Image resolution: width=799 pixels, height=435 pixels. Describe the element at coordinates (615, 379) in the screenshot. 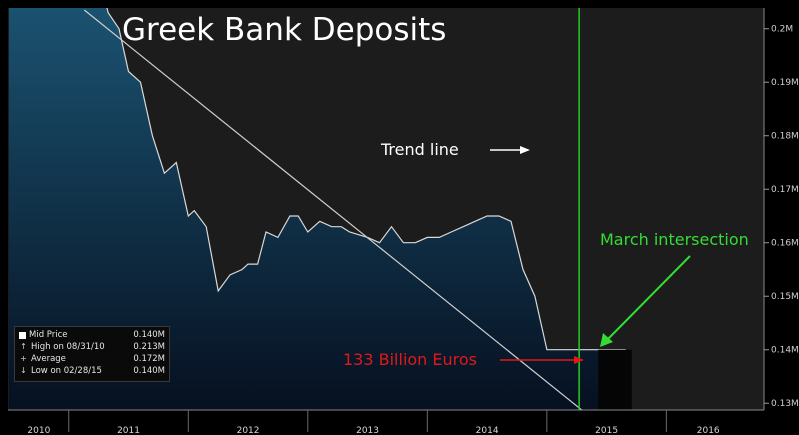

I see `forecast-shade` at that location.